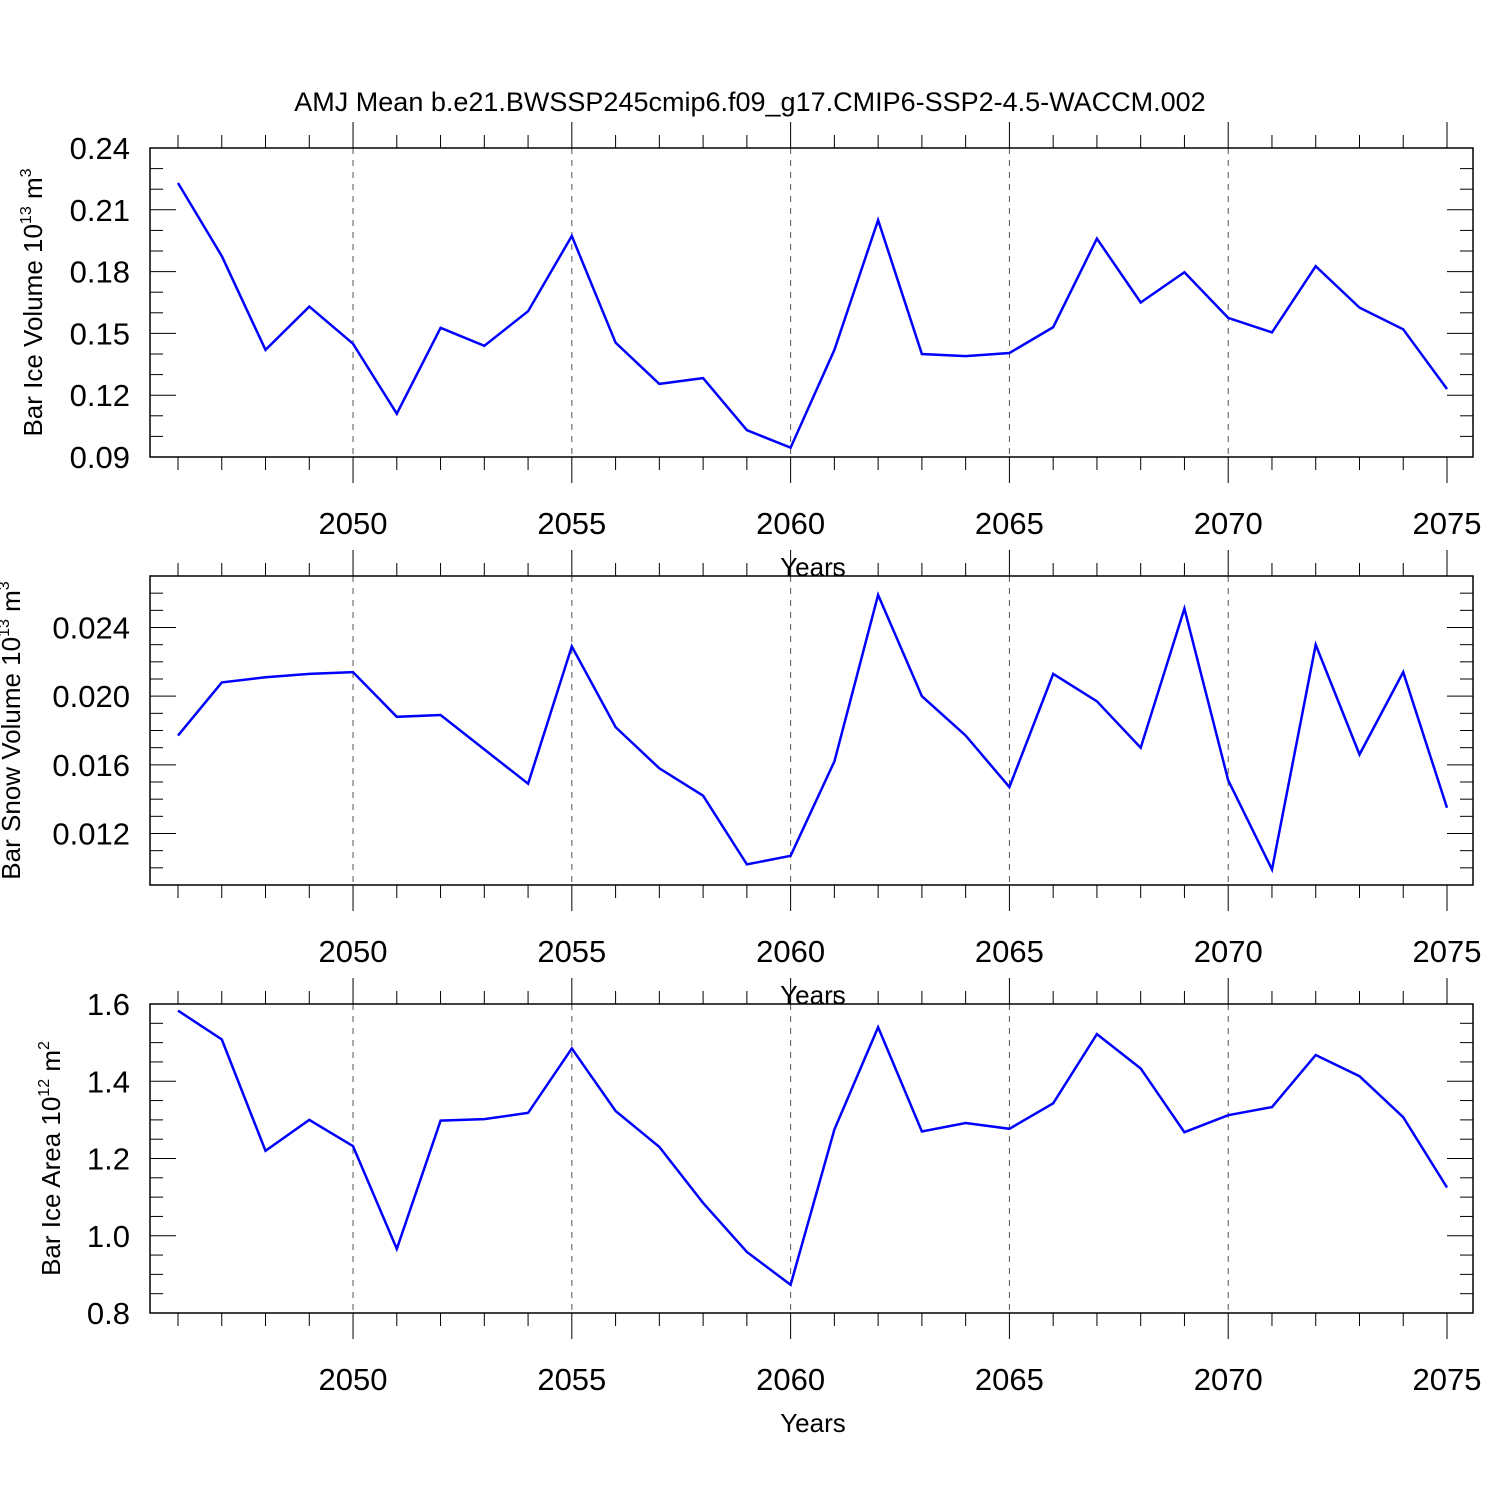 This screenshot has width=1500, height=1500. Describe the element at coordinates (44, 1088) in the screenshot. I see `y-axis-title-superscript: 12` at that location.